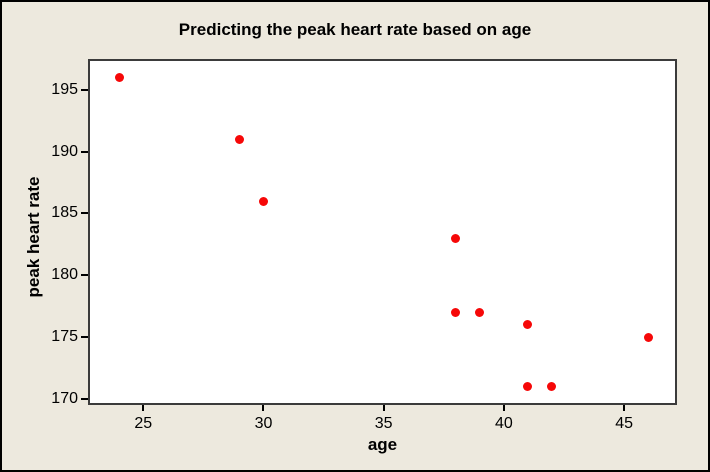 The height and width of the screenshot is (472, 710). Describe the element at coordinates (382, 444) in the screenshot. I see `x-axis-label: age` at that location.